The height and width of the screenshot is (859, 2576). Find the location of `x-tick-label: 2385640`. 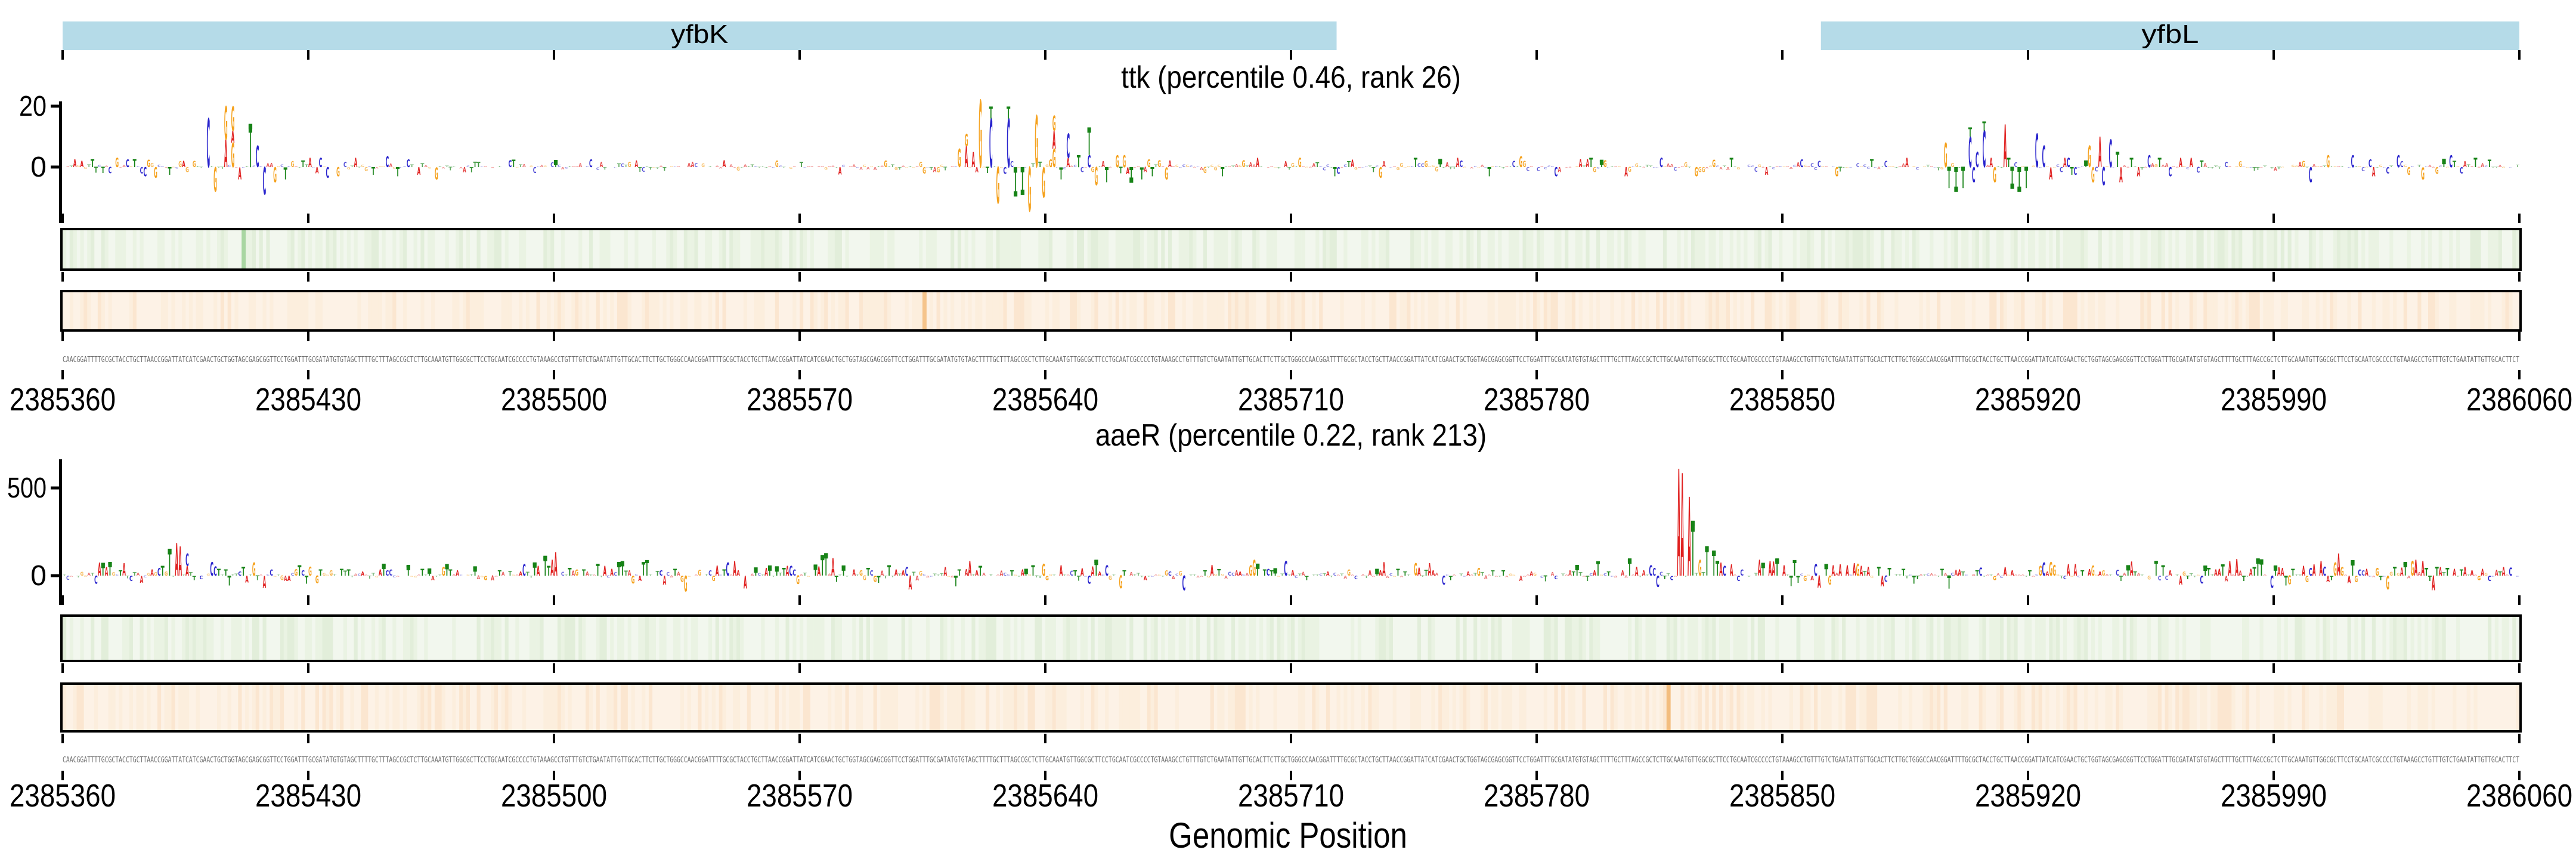

x-tick-label: 2385640 is located at coordinates (1045, 796).